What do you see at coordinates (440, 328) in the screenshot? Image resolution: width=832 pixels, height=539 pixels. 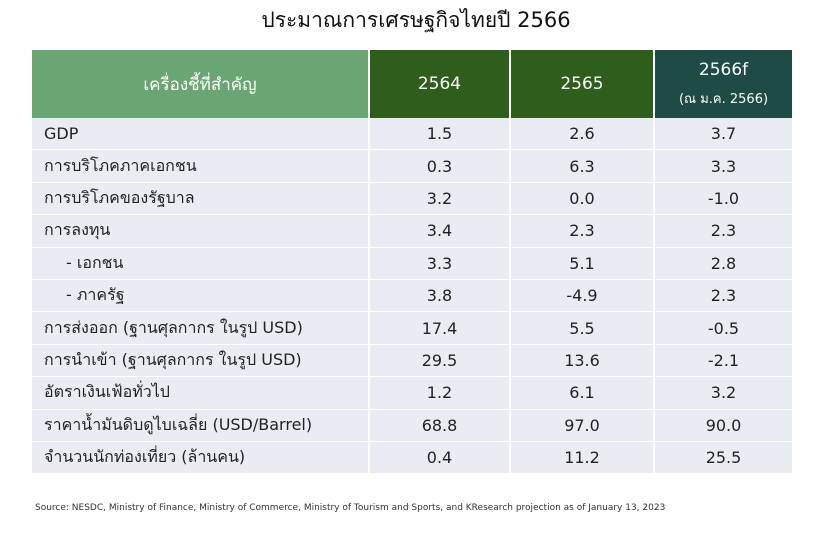 I see `value-cell: 17.4` at bounding box center [440, 328].